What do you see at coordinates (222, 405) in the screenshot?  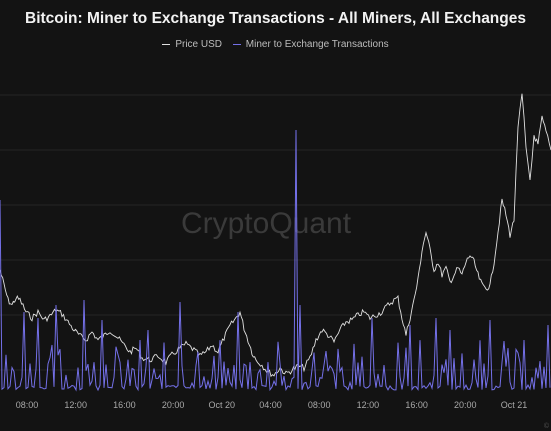 I see `x-tick-label: Oct 20` at bounding box center [222, 405].